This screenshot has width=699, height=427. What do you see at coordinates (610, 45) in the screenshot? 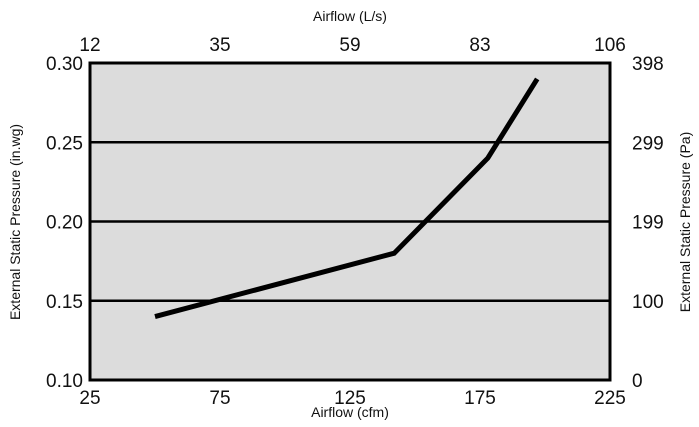
I see `x2-tick-label: 106` at bounding box center [610, 45].